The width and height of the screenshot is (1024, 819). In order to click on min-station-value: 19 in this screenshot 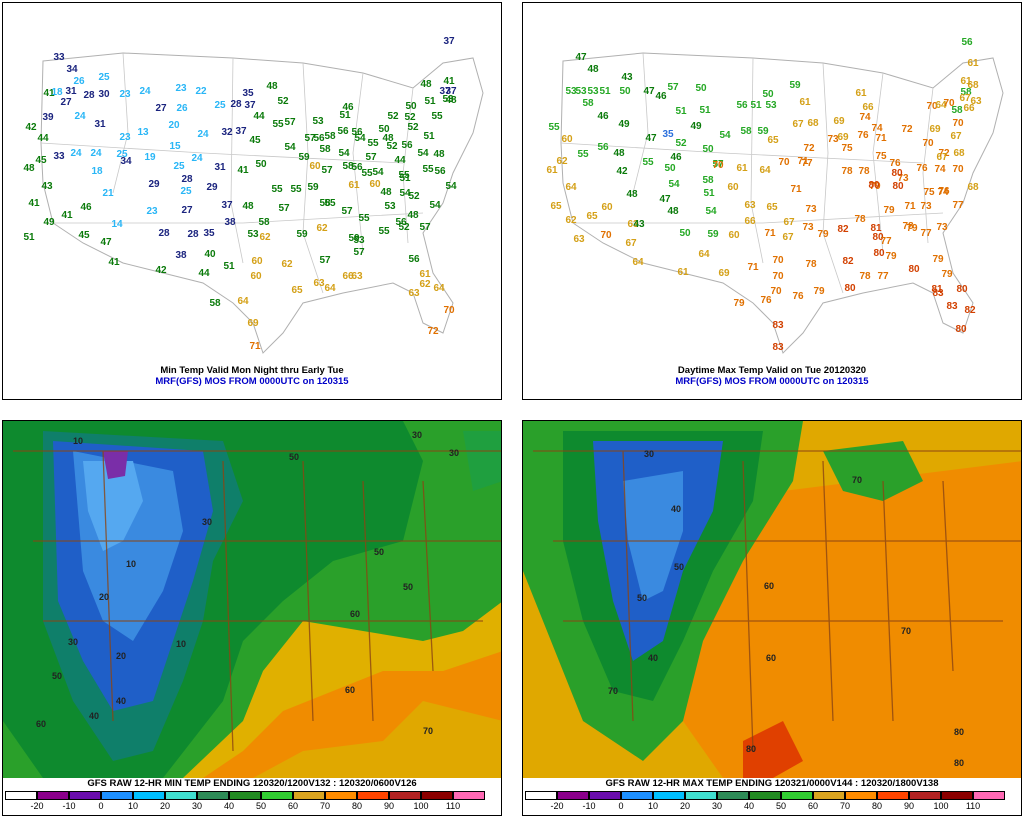, I will do `click(150, 157)`.